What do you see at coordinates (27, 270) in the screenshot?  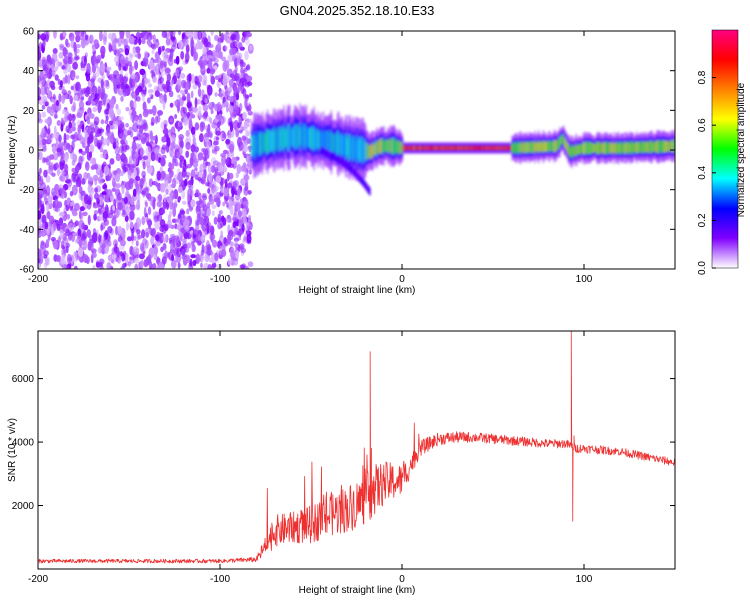 I see `y-tick-label: -60` at bounding box center [27, 270].